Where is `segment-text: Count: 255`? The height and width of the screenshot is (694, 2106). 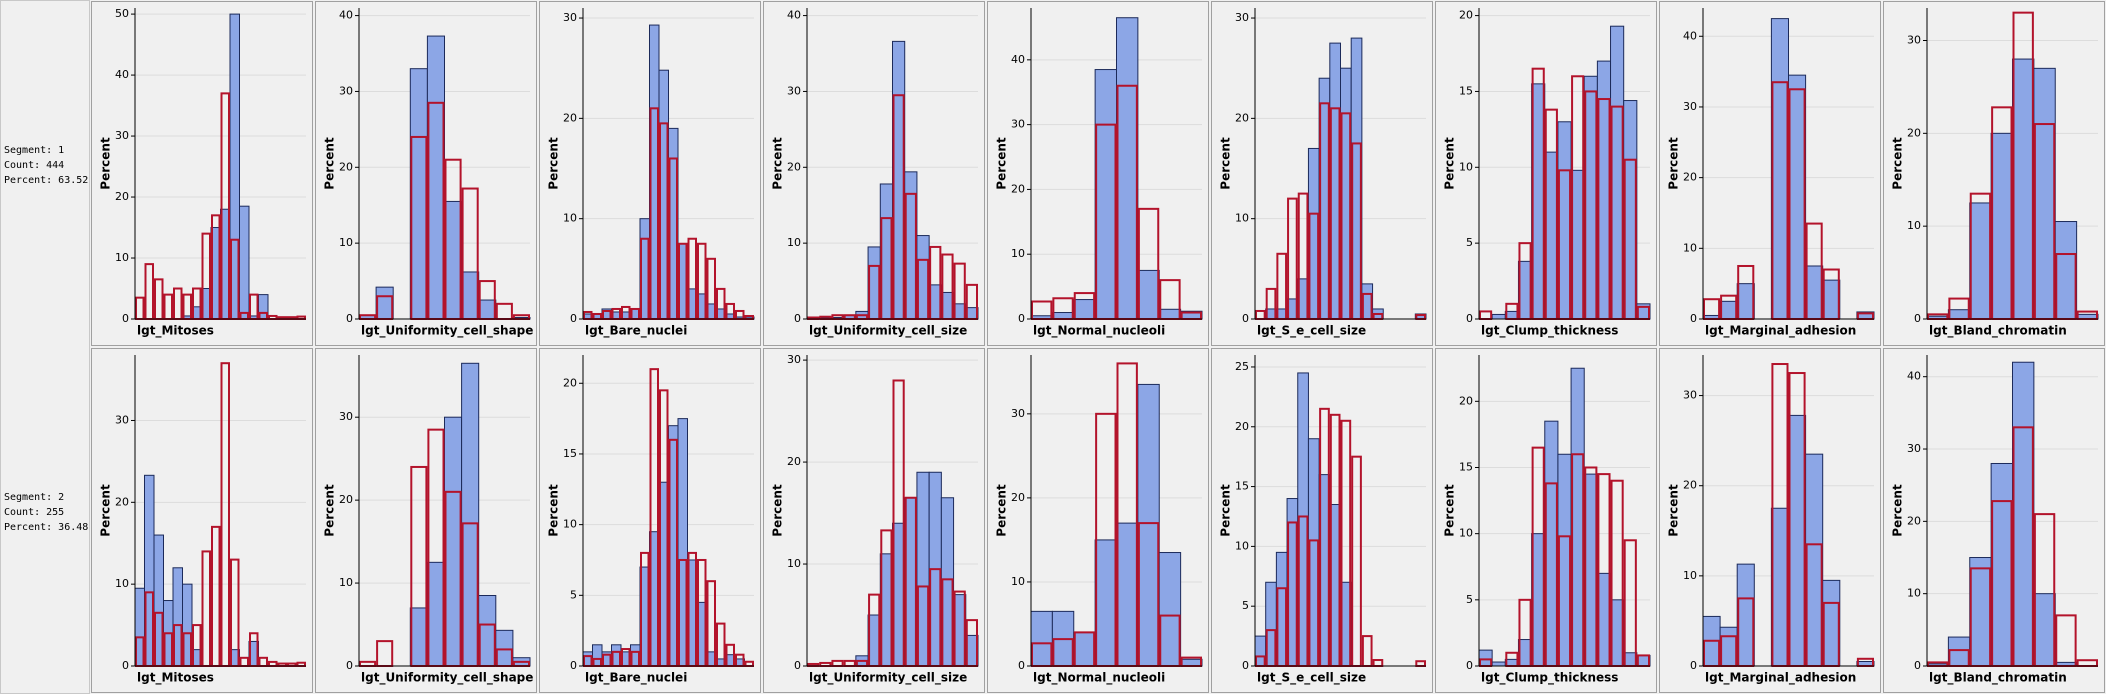 segment-text: Count: 255 is located at coordinates (34, 512).